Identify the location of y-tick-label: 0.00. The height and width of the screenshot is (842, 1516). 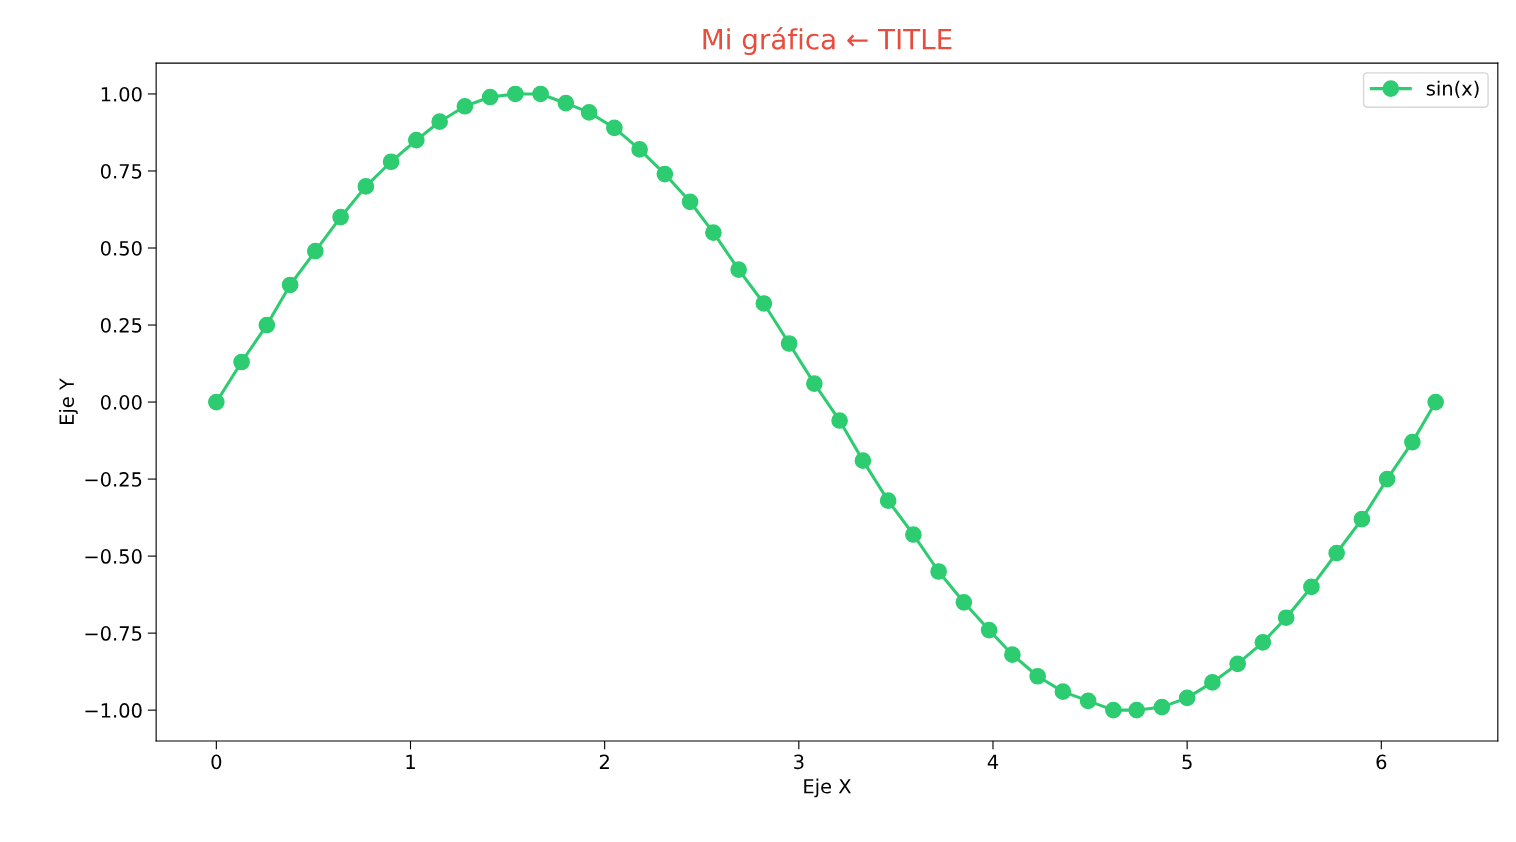
(121, 402).